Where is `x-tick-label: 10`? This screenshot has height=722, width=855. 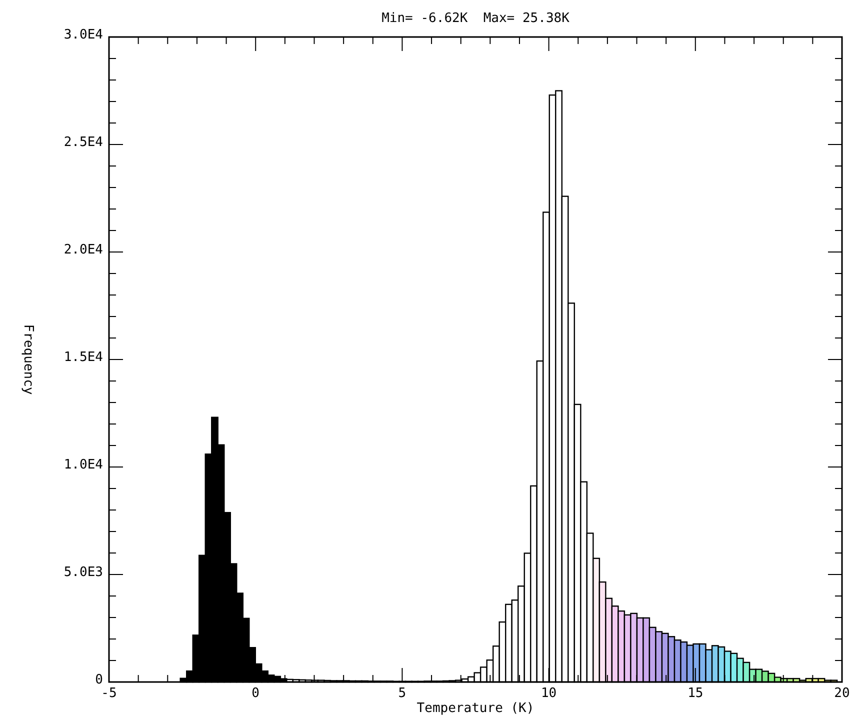 x-tick-label: 10 is located at coordinates (548, 693).